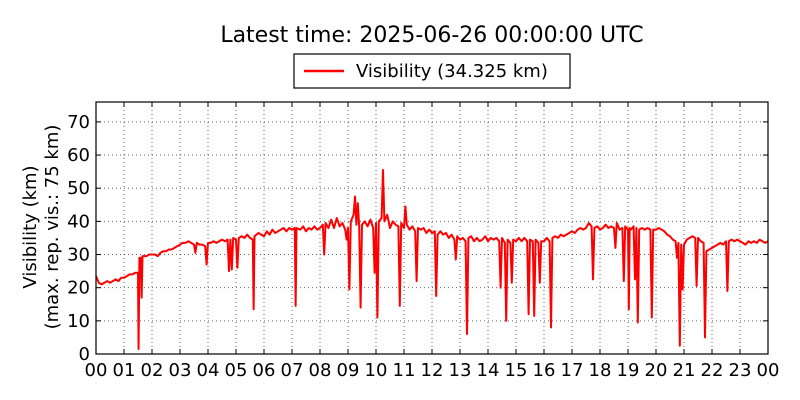 This screenshot has height=400, width=800. I want to click on legend: Visibility (34.325 km), so click(432, 71).